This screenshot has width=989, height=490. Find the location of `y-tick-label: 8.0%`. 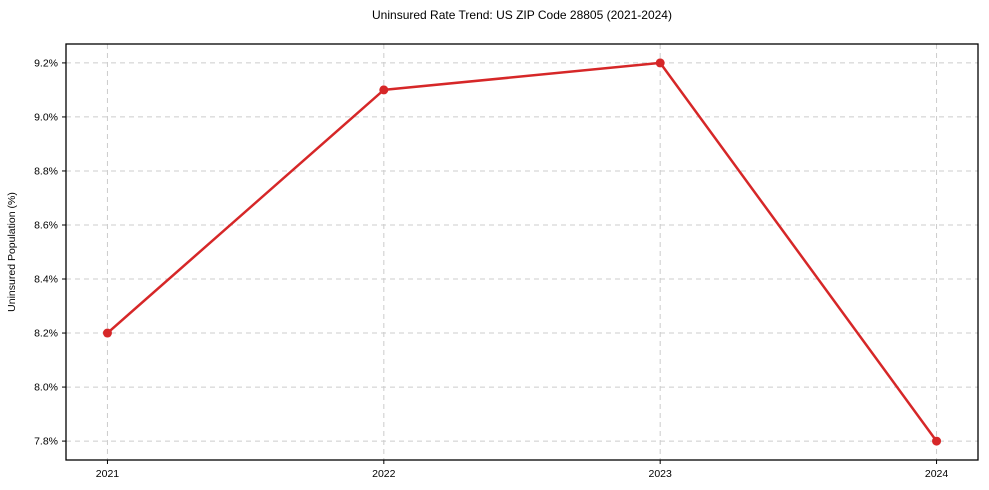

y-tick-label: 8.0% is located at coordinates (46, 388).